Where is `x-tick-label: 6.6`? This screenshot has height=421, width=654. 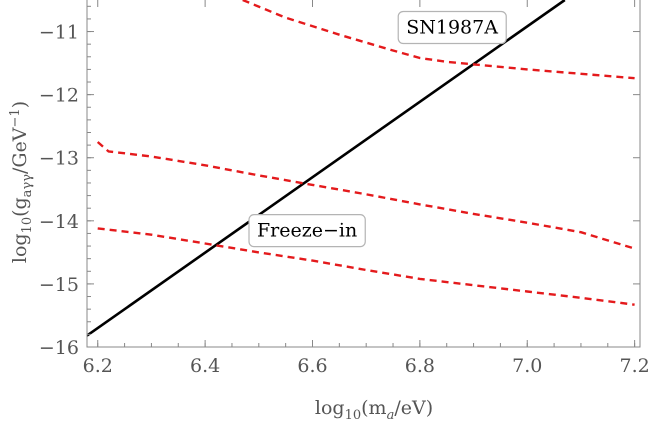 x-tick-label: 6.6 is located at coordinates (312, 366).